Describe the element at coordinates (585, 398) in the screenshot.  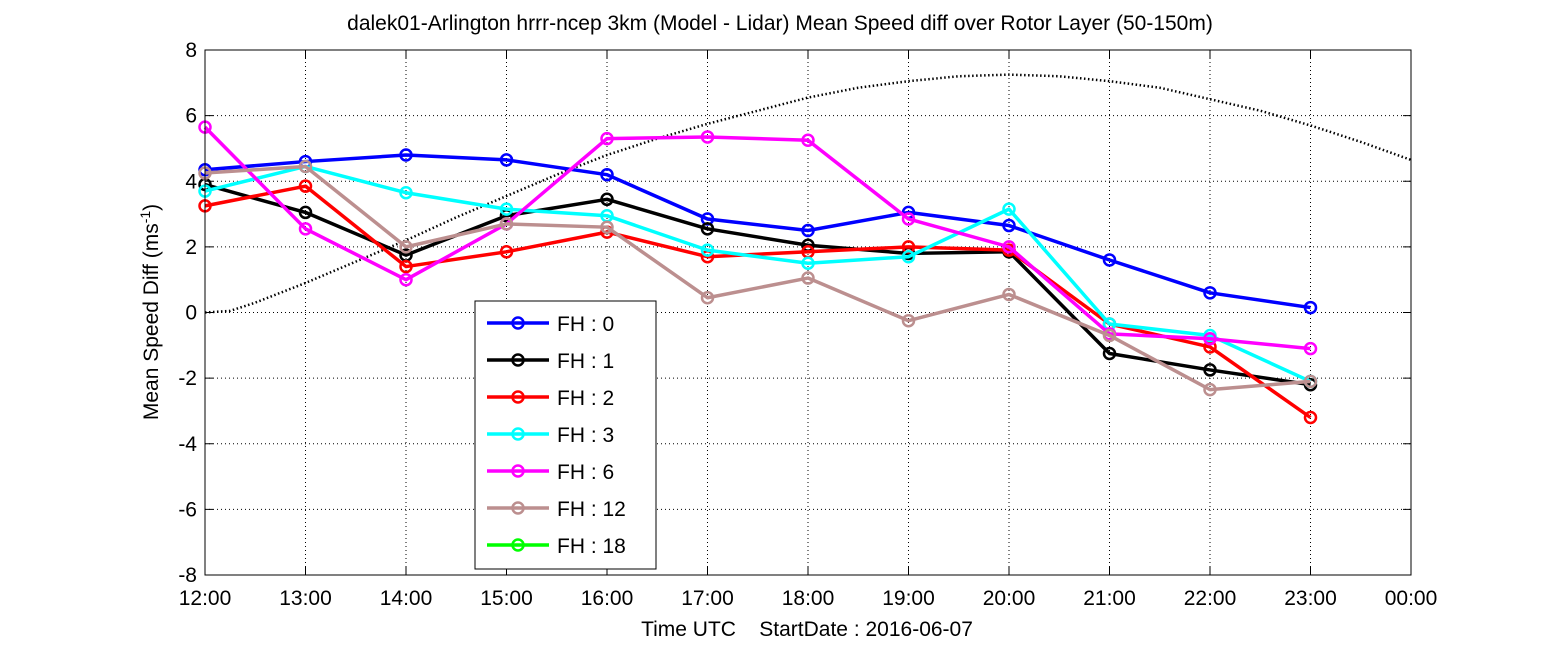
I see `legend-label: FH : 2` at that location.